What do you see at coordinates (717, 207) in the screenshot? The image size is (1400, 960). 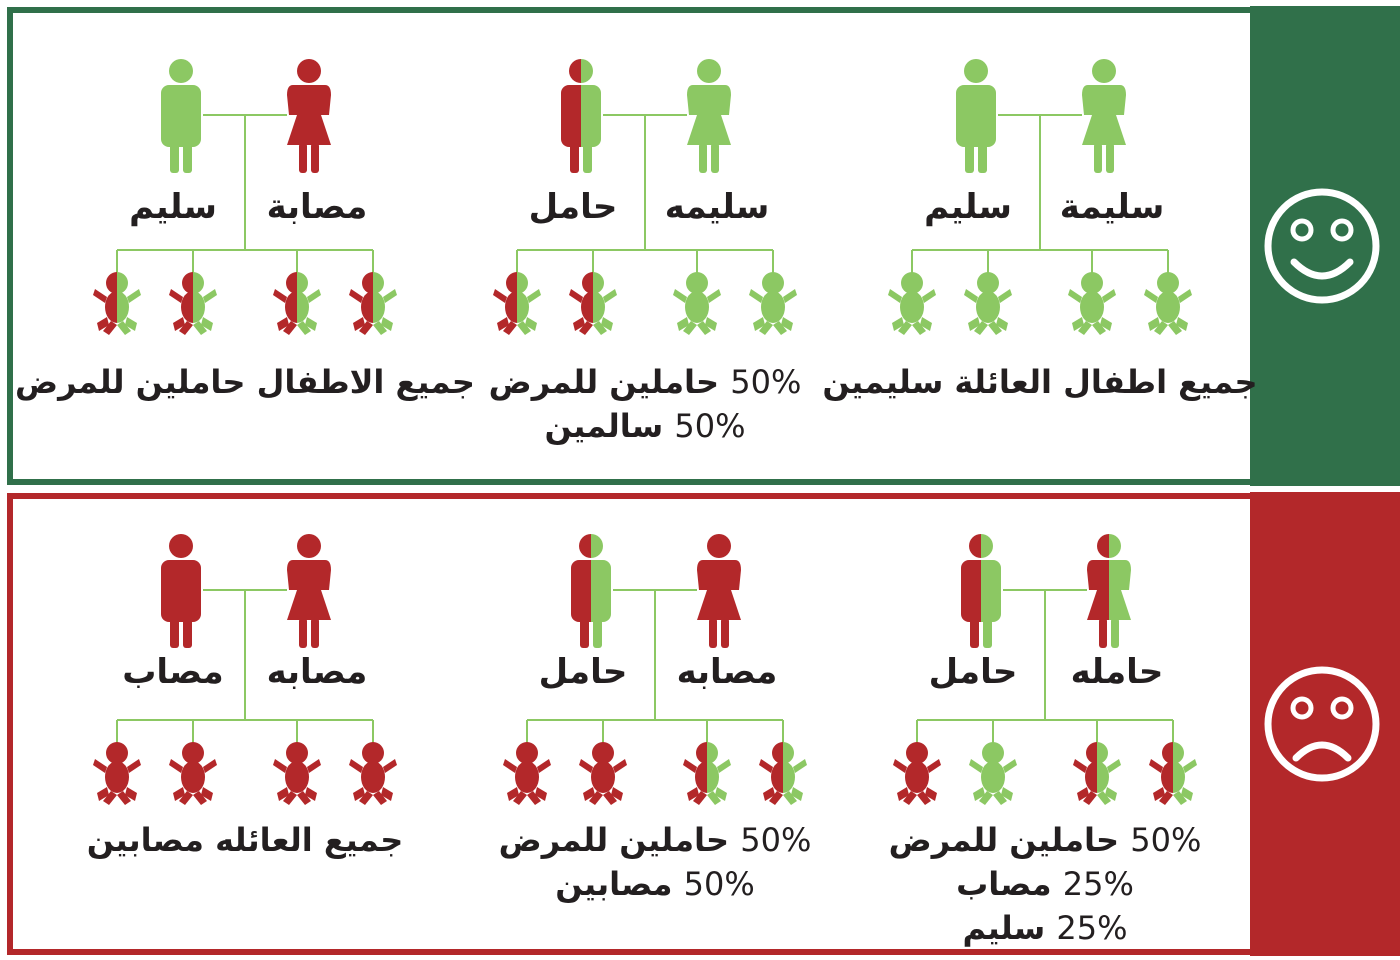 I see `mother-label: سليمه` at bounding box center [717, 207].